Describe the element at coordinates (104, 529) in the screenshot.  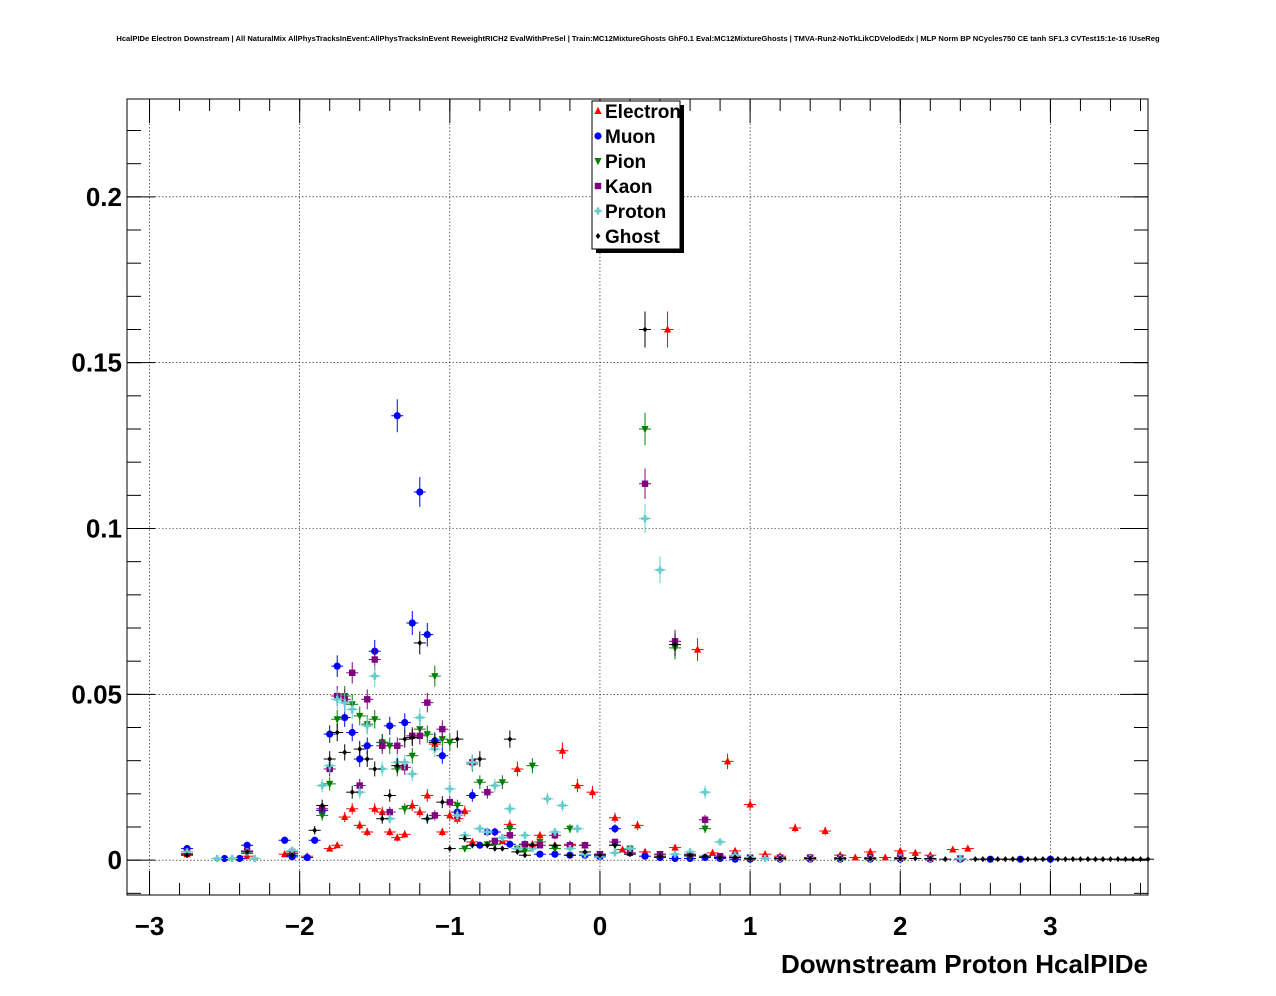
I see `y-tick-label: 0.1` at that location.